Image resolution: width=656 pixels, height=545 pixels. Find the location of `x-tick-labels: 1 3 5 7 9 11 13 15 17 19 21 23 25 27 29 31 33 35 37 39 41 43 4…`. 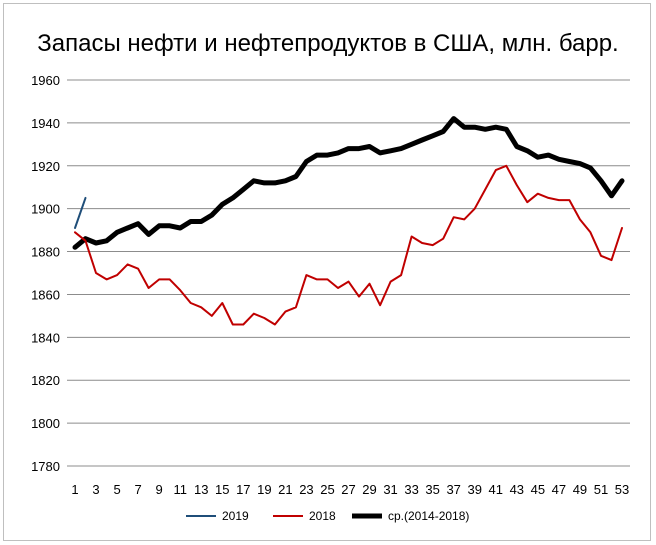

x-tick-labels: 1 3 5 7 9 11 13 15 17 19 21 23 25 27 29 31 33 35 37 39 41 43 4… is located at coordinates (350, 489).